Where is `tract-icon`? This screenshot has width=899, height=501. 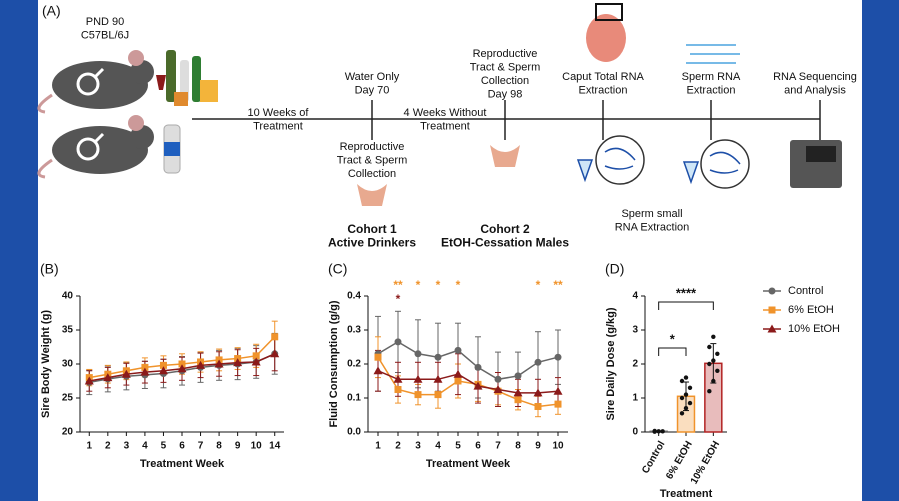
tract-icon is located at coordinates (438, 175).